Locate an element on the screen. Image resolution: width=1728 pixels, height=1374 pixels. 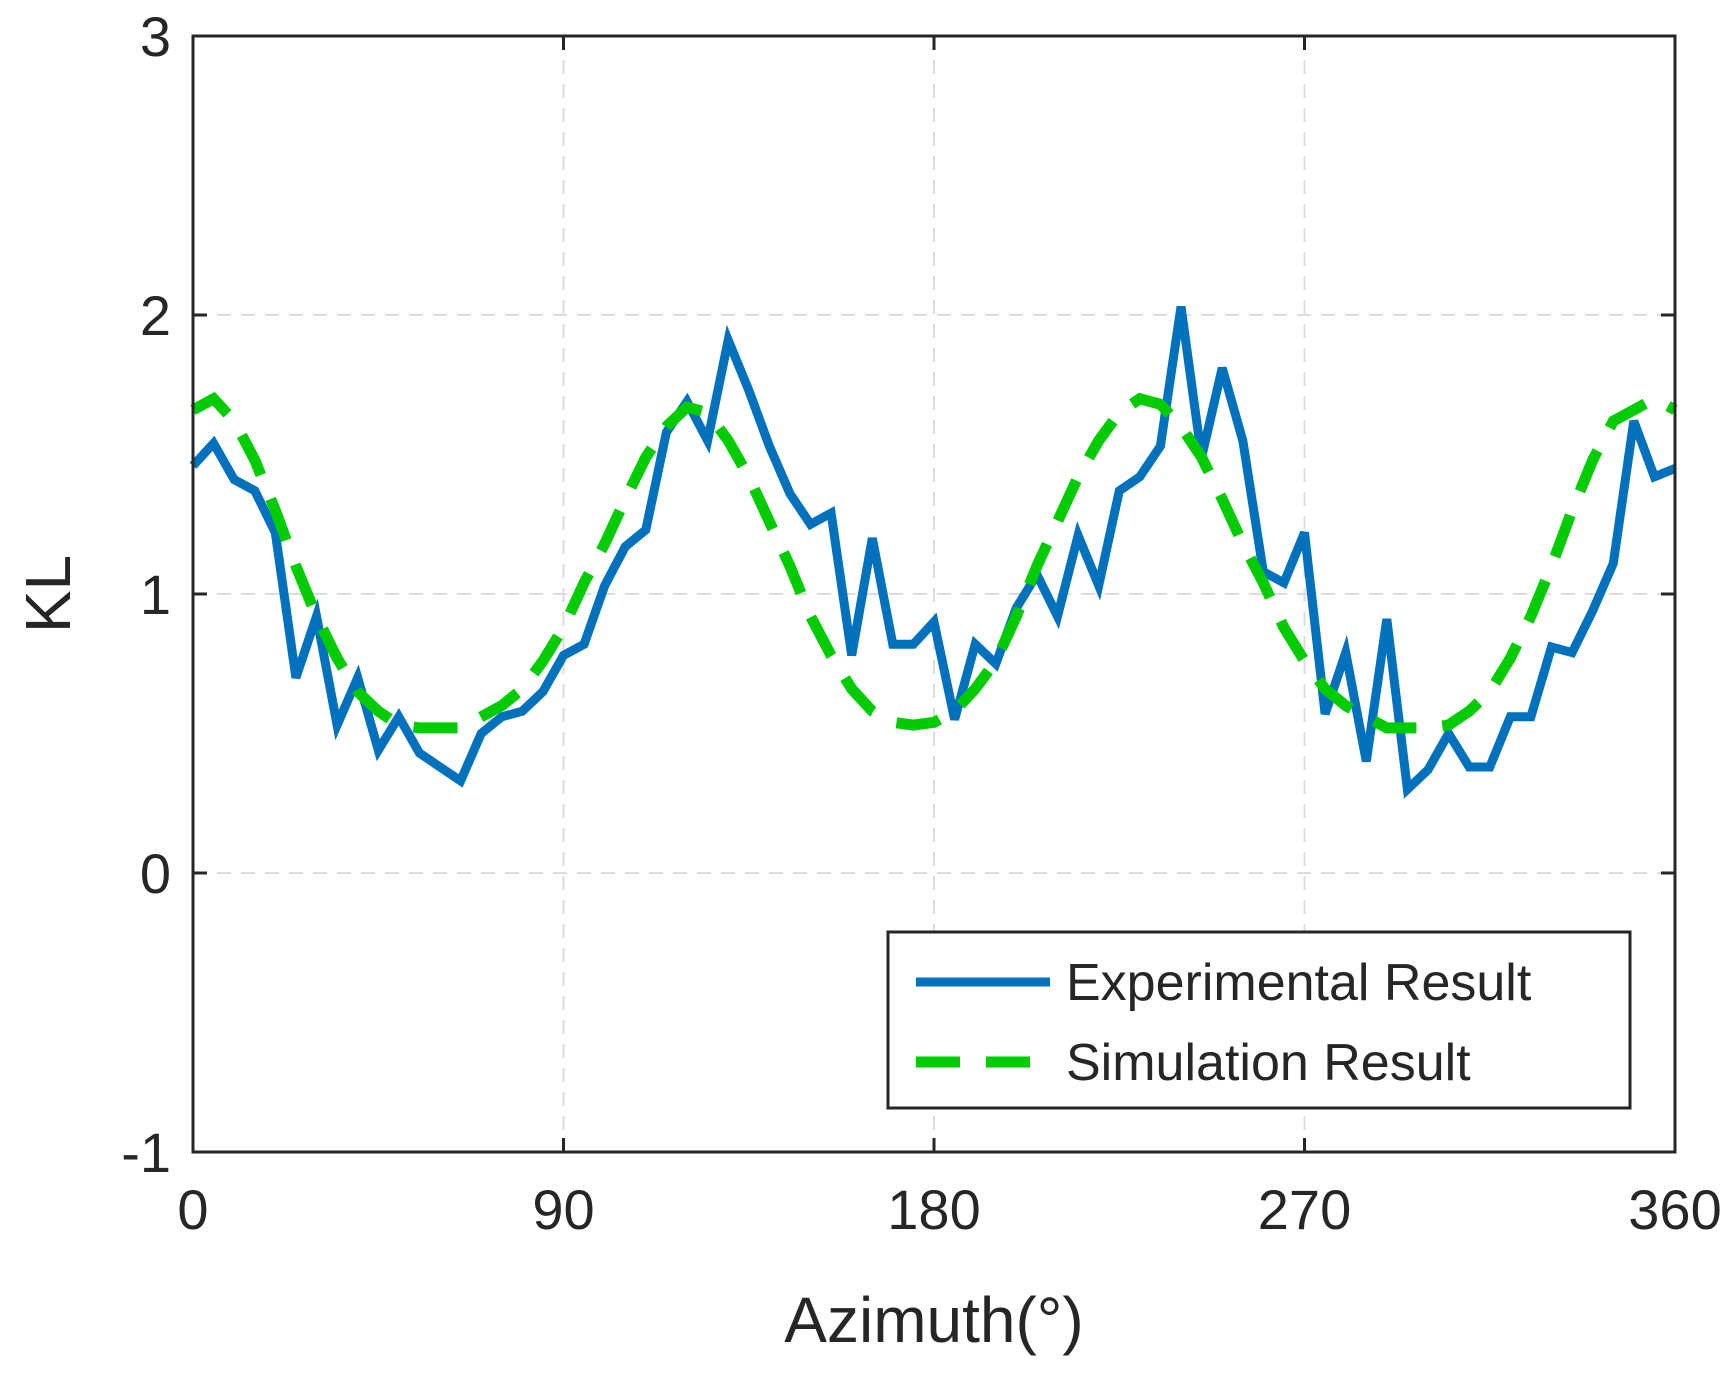
y-tick-label: -1 is located at coordinates (146, 1152).